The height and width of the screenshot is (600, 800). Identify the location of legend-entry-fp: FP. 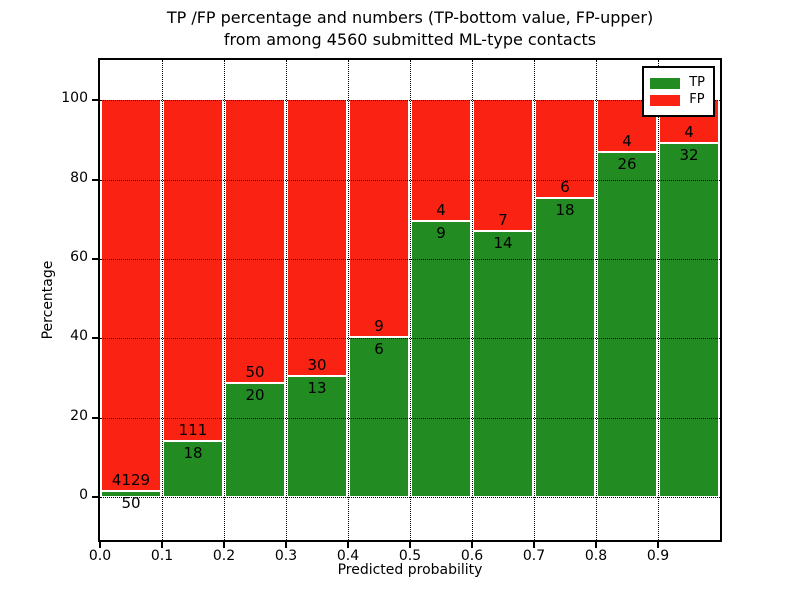
(677, 100).